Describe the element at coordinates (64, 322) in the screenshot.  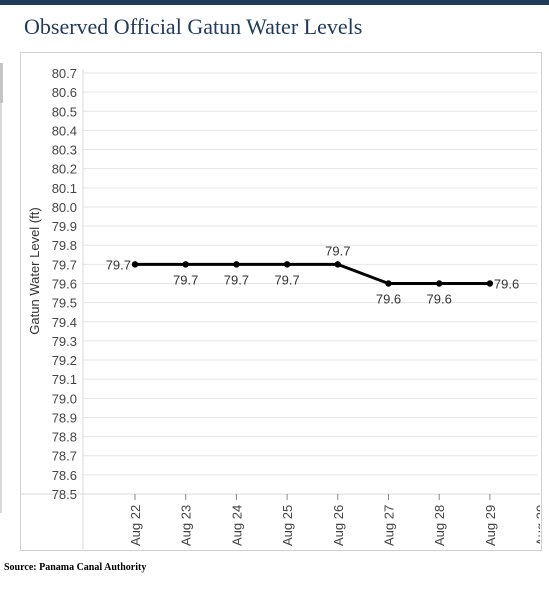
I see `y-tick-label: 79.4` at that location.